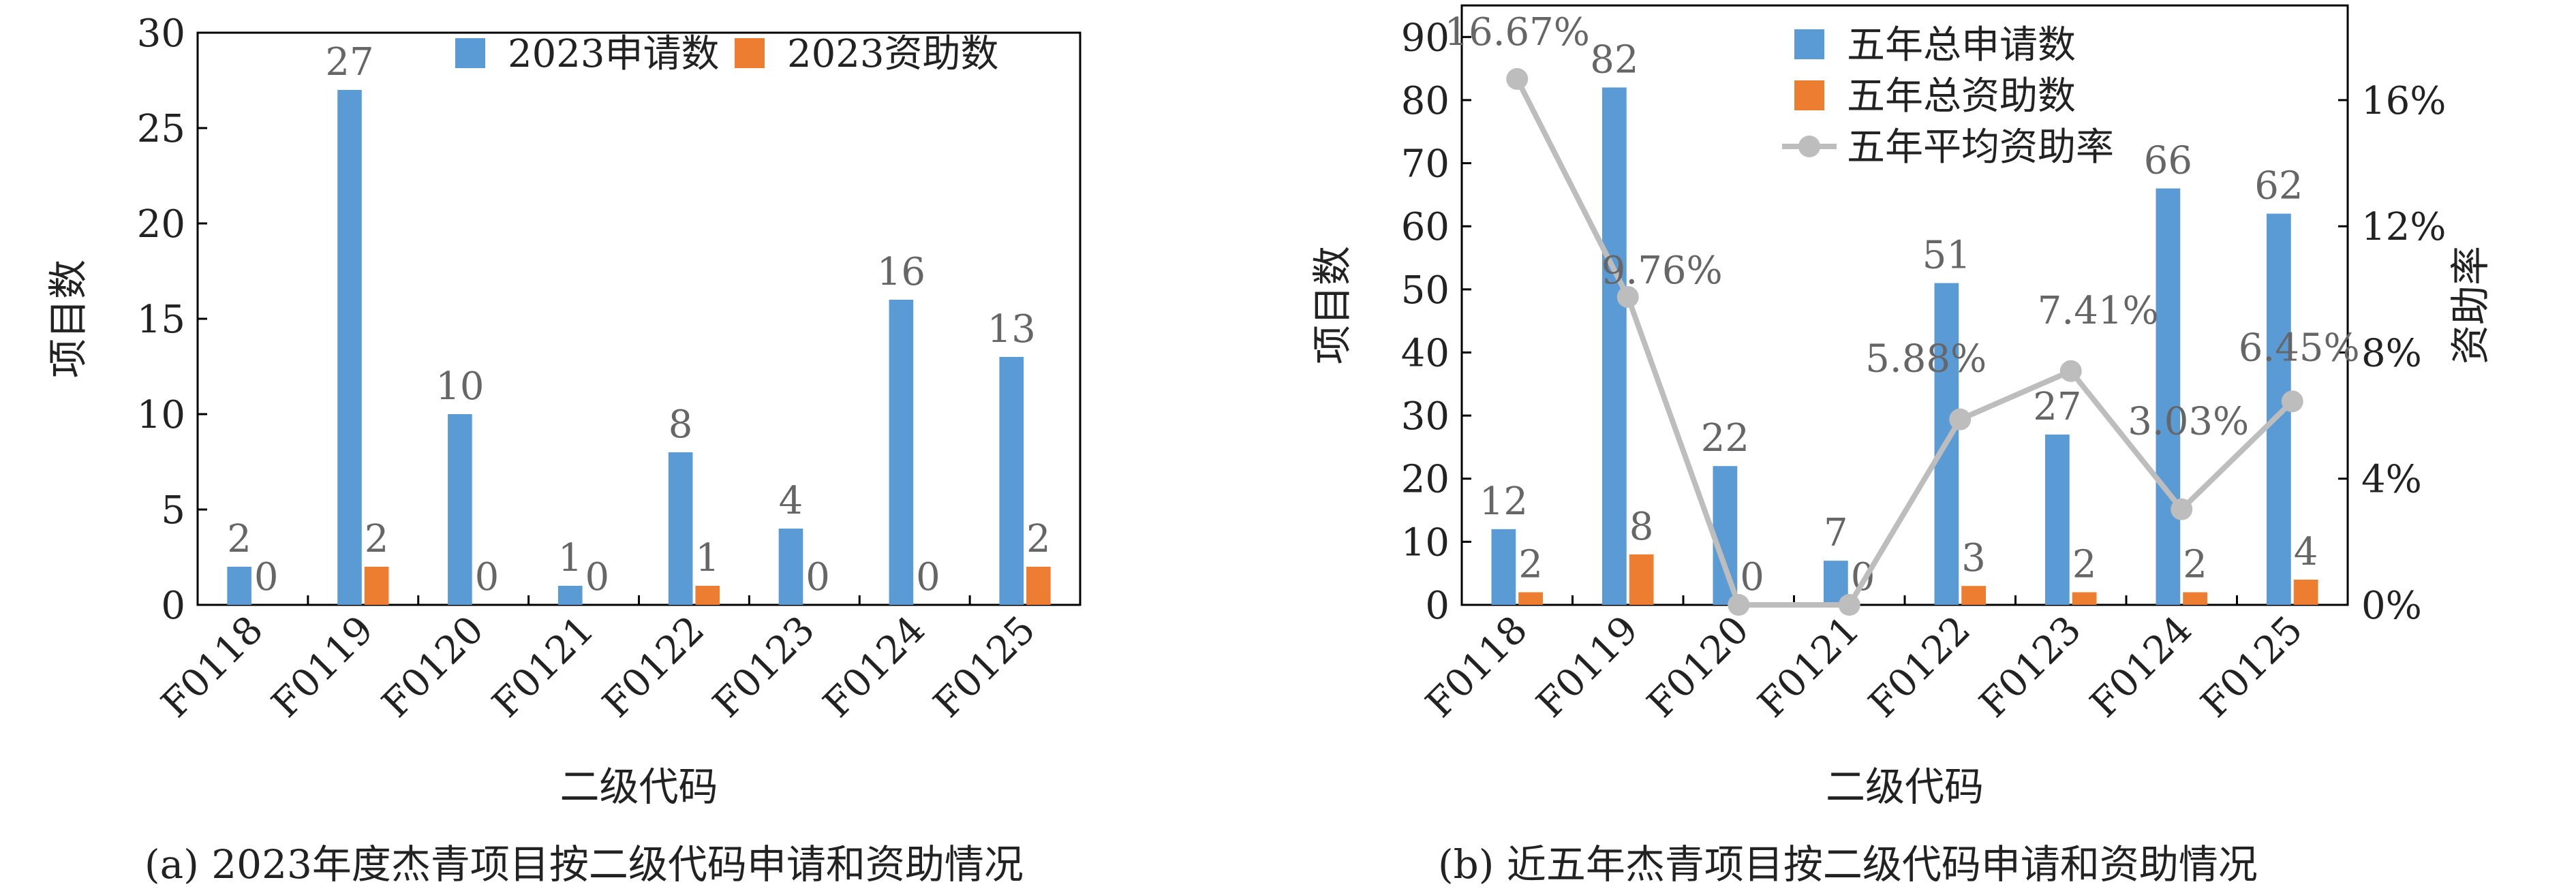 This screenshot has width=2576, height=893. What do you see at coordinates (1961, 96) in the screenshot?
I see `legend-label: 五年总资助数` at bounding box center [1961, 96].